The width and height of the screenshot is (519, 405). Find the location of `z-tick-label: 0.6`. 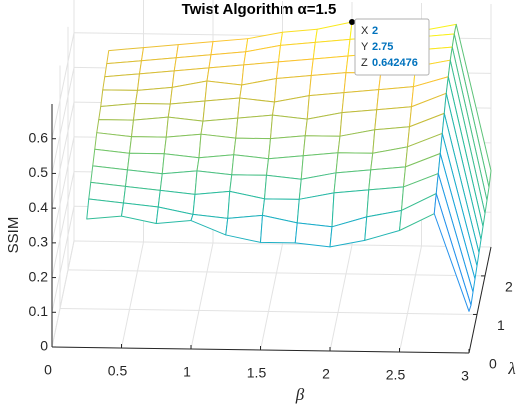

z-tick-label: 0.6 is located at coordinates (39, 137).